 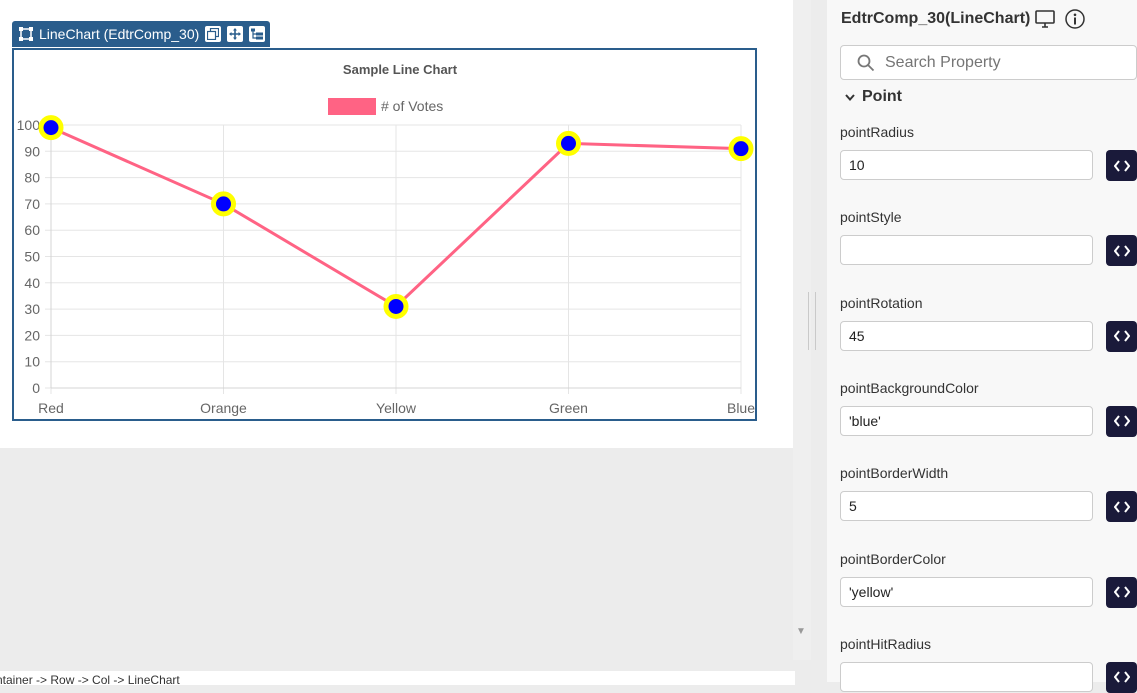 I want to click on monitor-icon, so click(x=1045, y=19).